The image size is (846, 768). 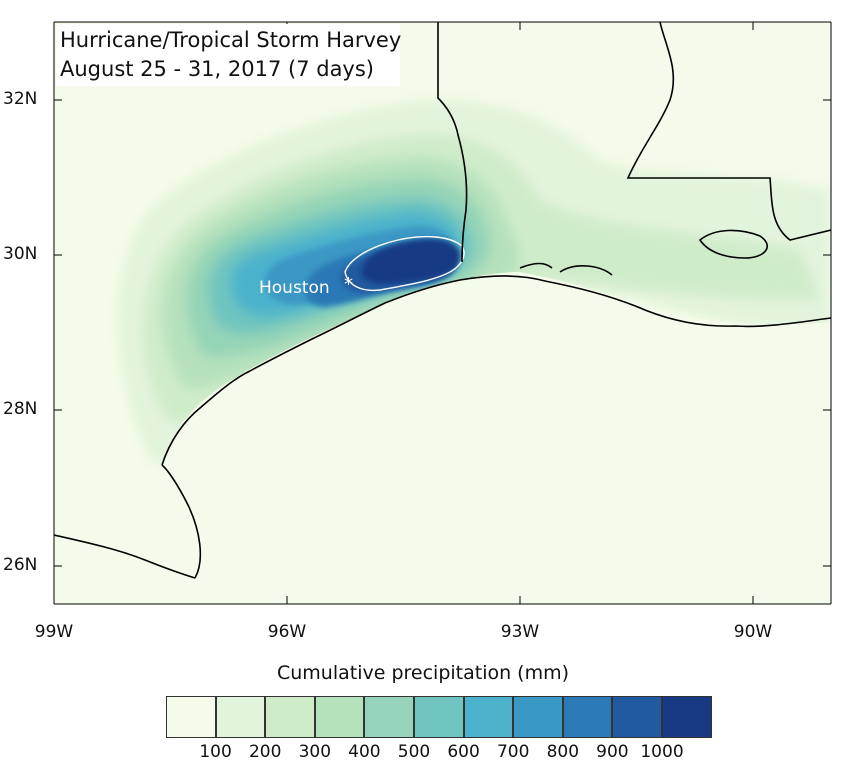 I want to click on lat-label-32n: 32N, so click(x=20, y=99).